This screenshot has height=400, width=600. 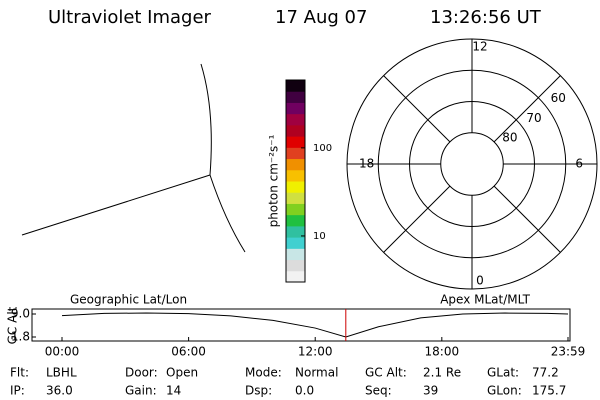 I want to click on info-key: GLon:, so click(x=504, y=391).